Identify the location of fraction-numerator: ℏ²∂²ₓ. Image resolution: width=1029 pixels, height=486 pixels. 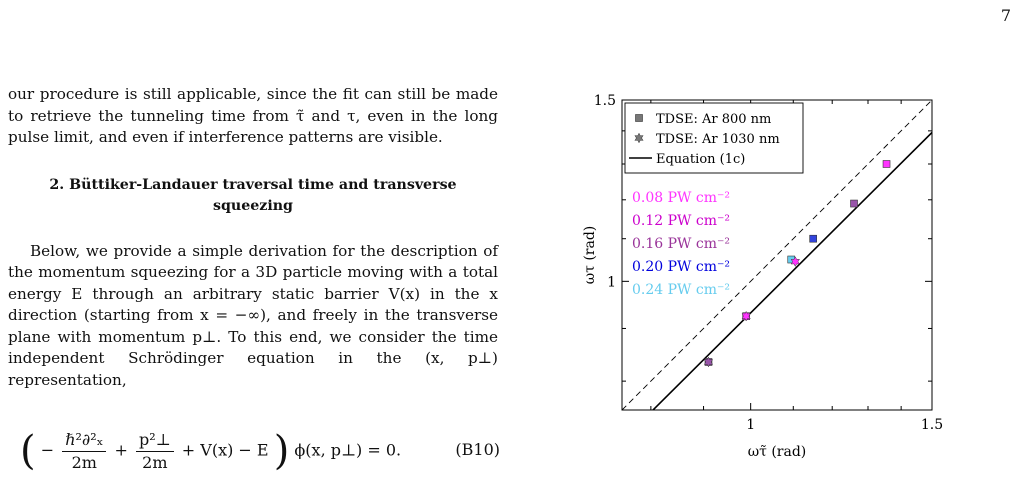
(84, 440).